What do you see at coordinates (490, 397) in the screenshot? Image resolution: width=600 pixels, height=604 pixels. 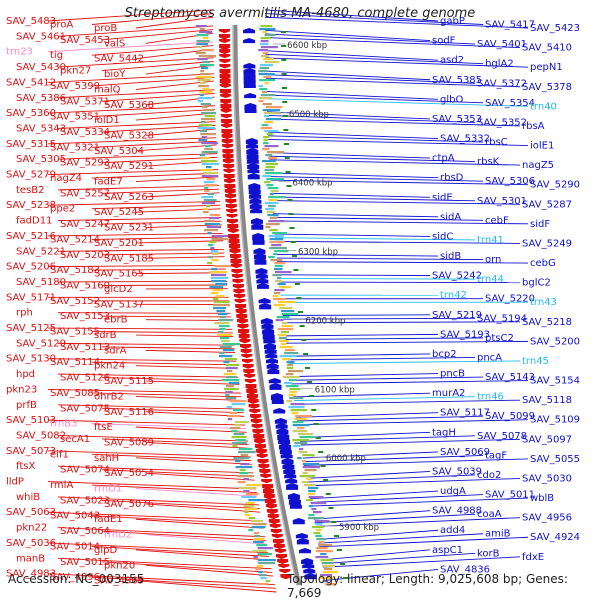 I see `rna-label: trn46` at bounding box center [490, 397].